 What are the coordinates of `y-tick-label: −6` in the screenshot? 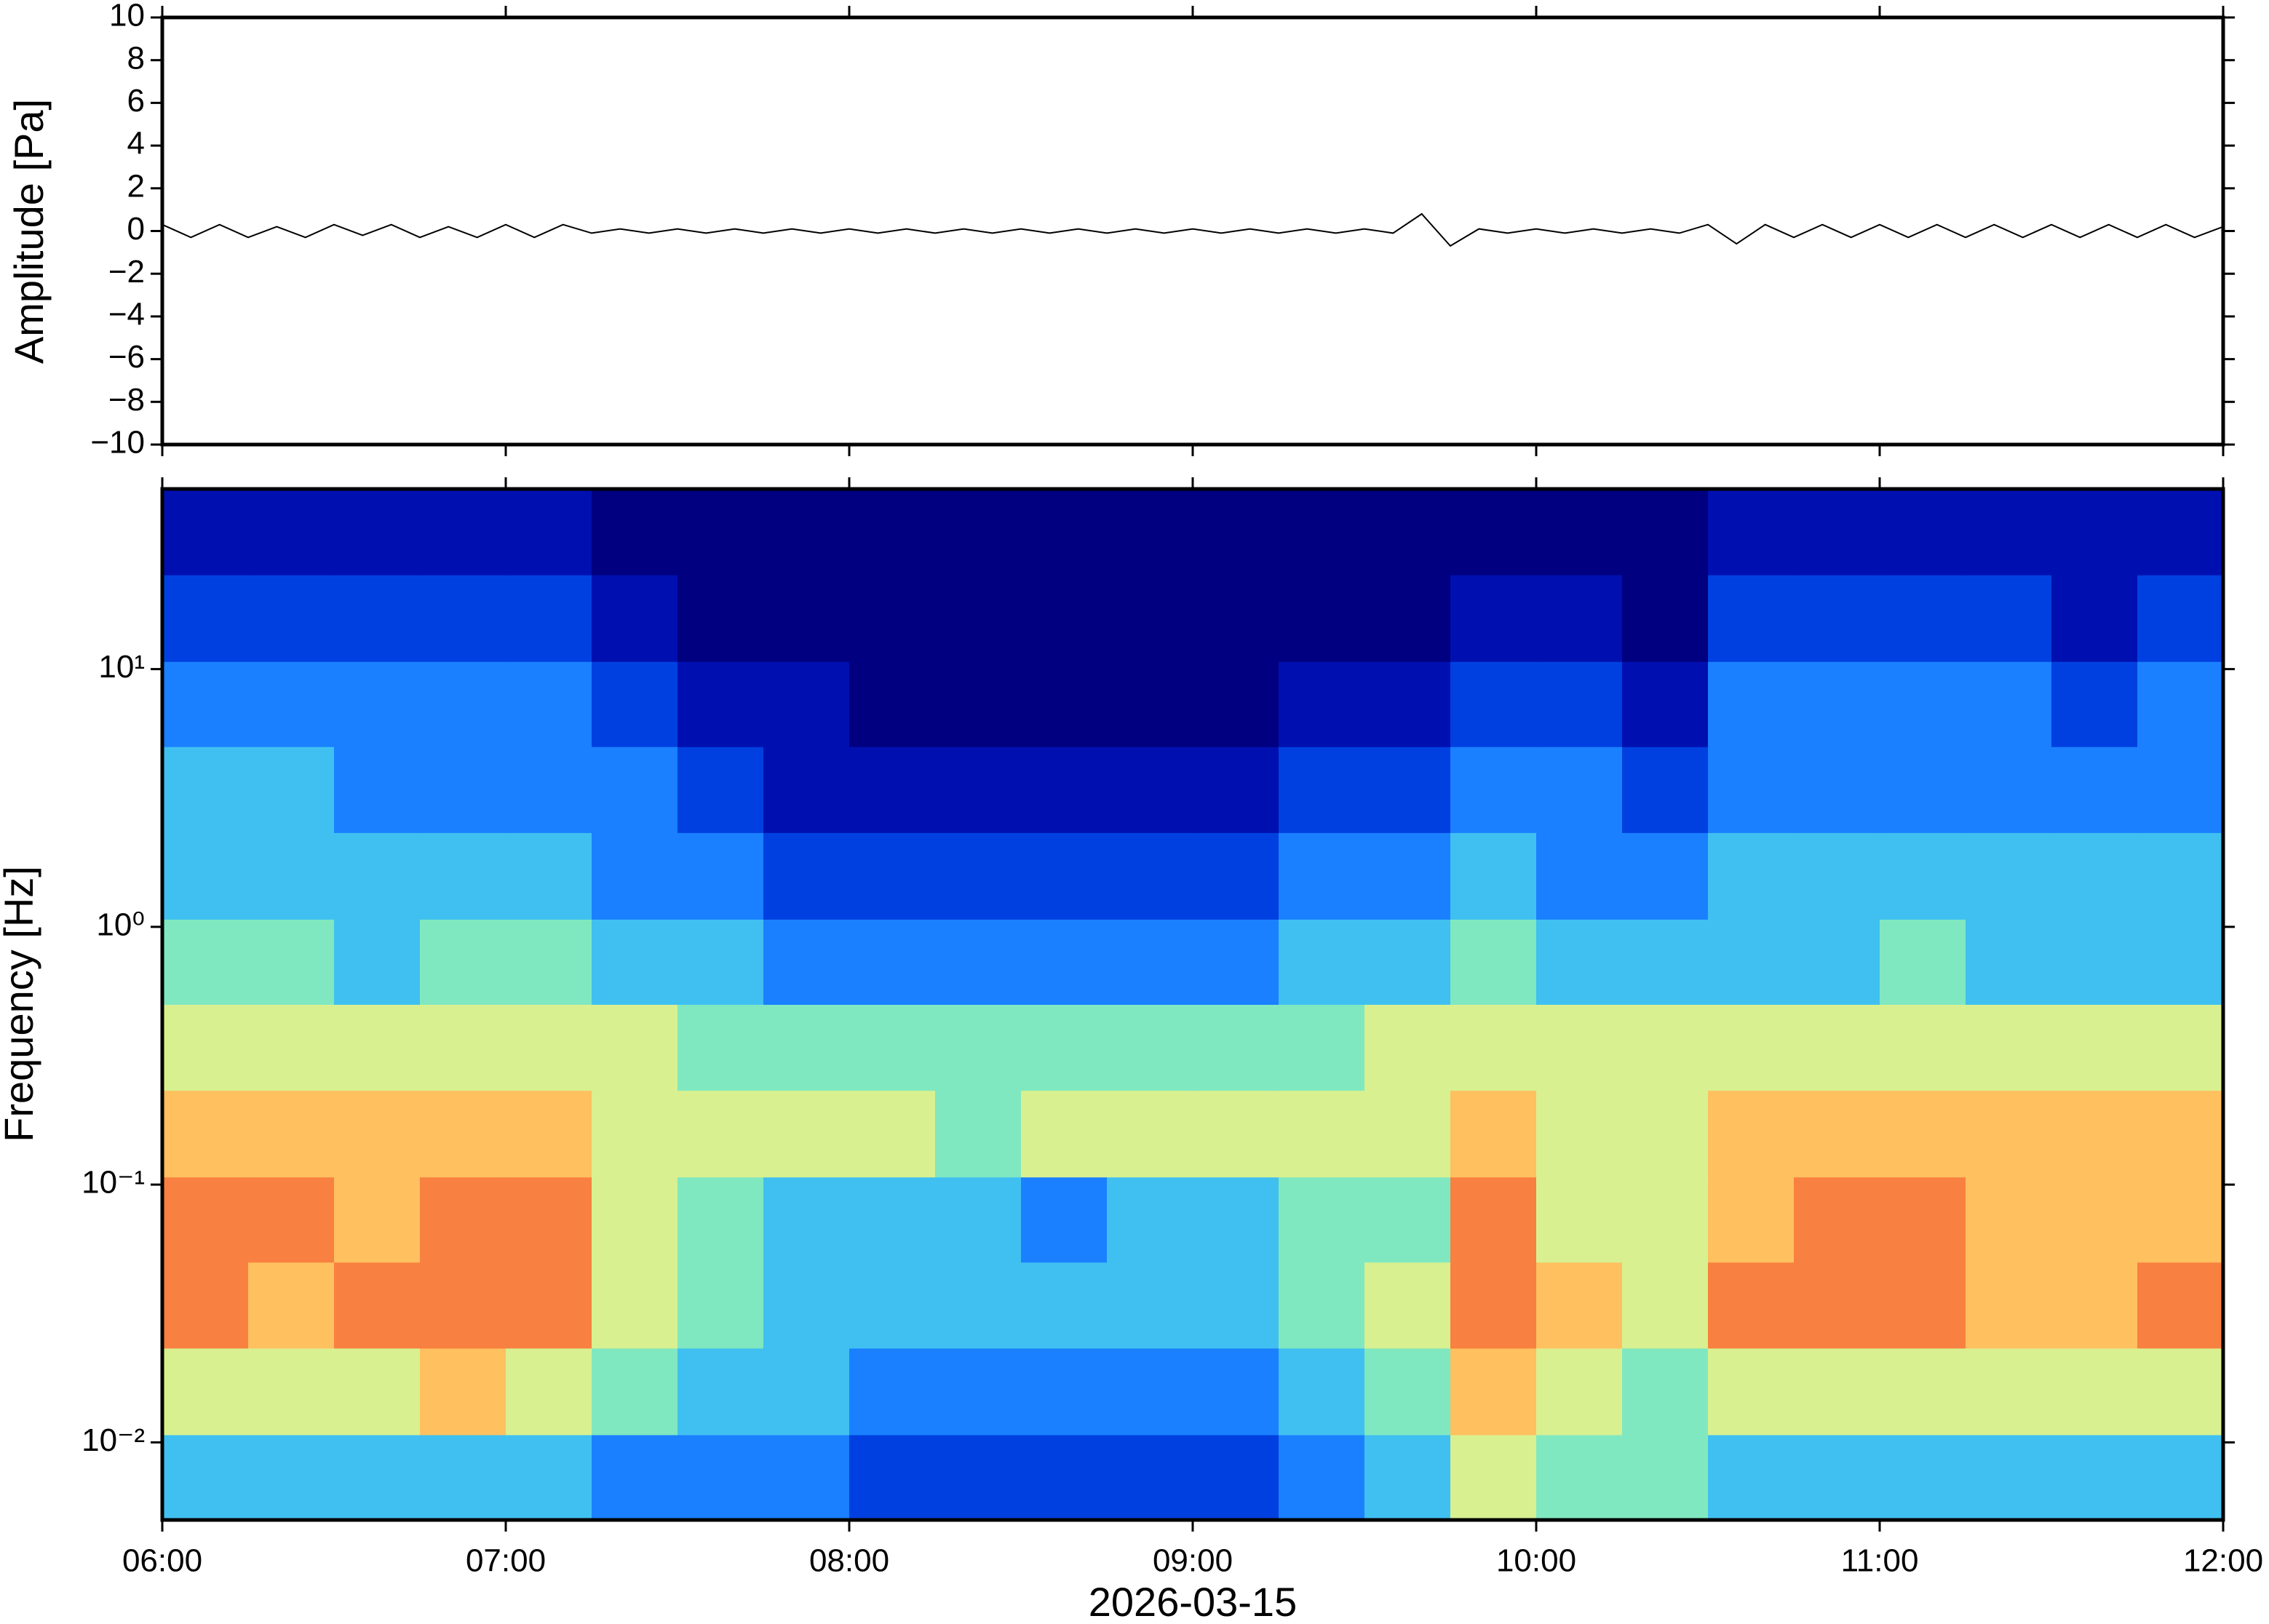 It's located at (126, 357).